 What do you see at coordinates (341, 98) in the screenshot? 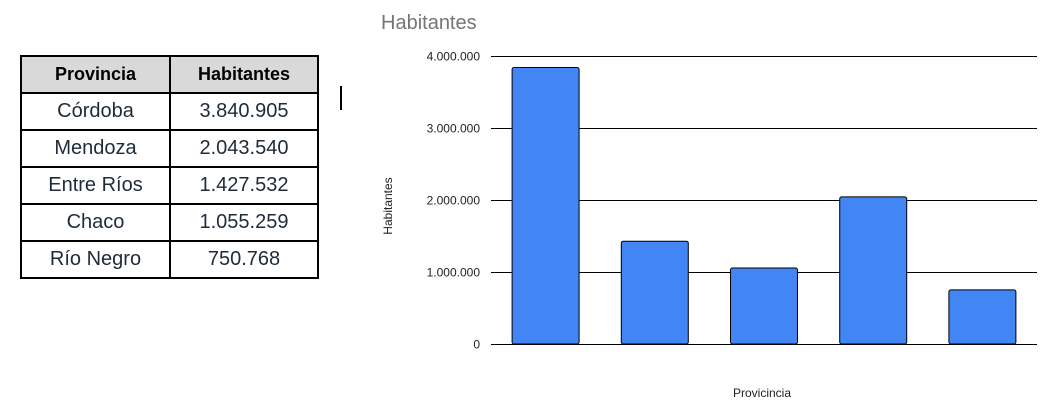
I see `text-cursor` at bounding box center [341, 98].